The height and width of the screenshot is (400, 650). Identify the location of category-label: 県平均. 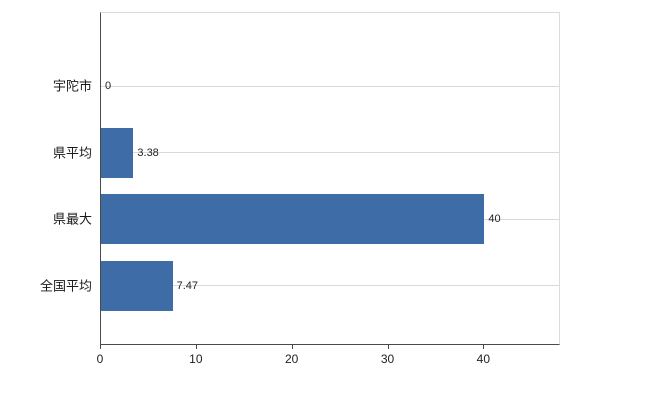
(72, 152).